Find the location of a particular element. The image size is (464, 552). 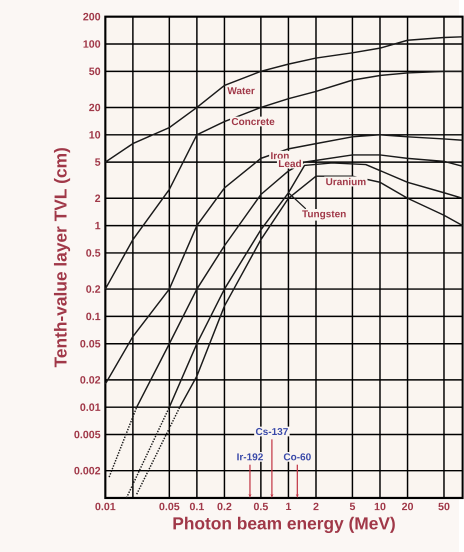

x-tick-label: 0.5 is located at coordinates (261, 506).